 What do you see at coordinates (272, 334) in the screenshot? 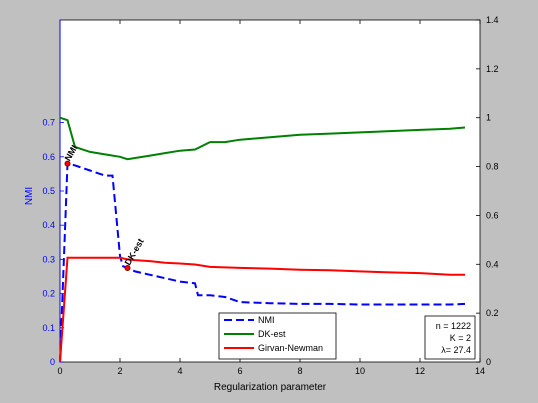
I see `legend-label: DK-est` at bounding box center [272, 334].